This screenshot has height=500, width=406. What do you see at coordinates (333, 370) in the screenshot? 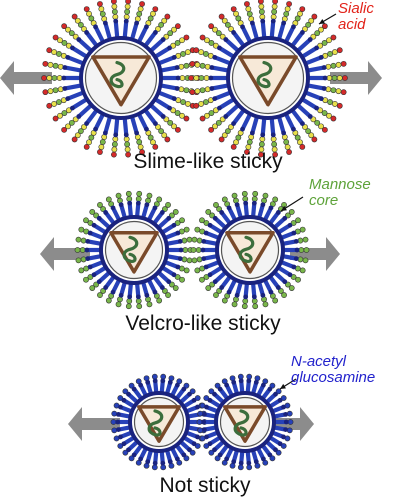
I see `label-n-acetyl-glucosamine: N-acetyl glucosamine` at bounding box center [333, 370].